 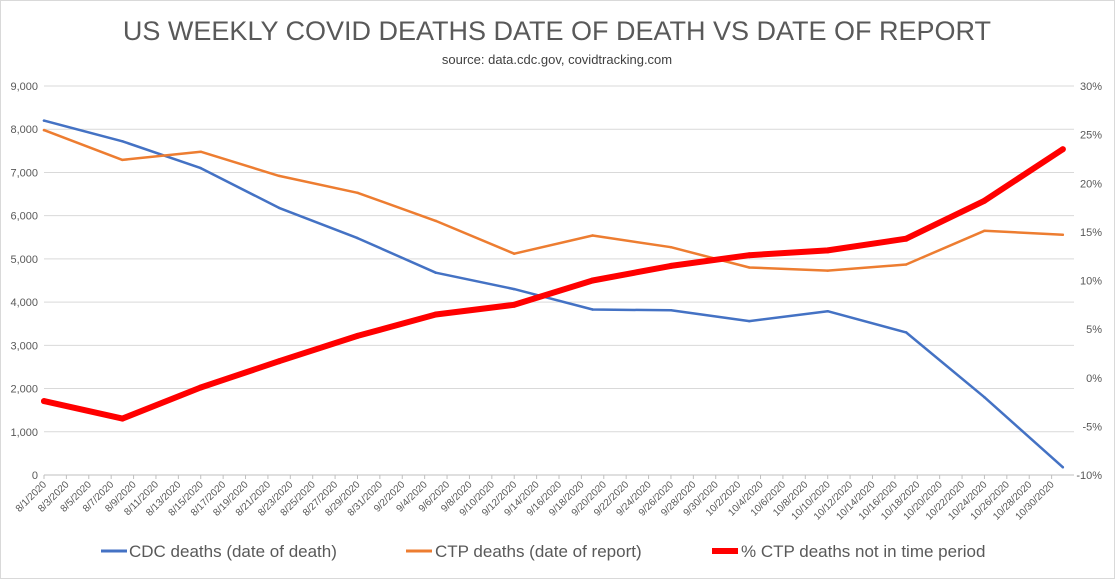 What do you see at coordinates (1091, 233) in the screenshot?
I see `right-axis-tick-label: 15%` at bounding box center [1091, 233].